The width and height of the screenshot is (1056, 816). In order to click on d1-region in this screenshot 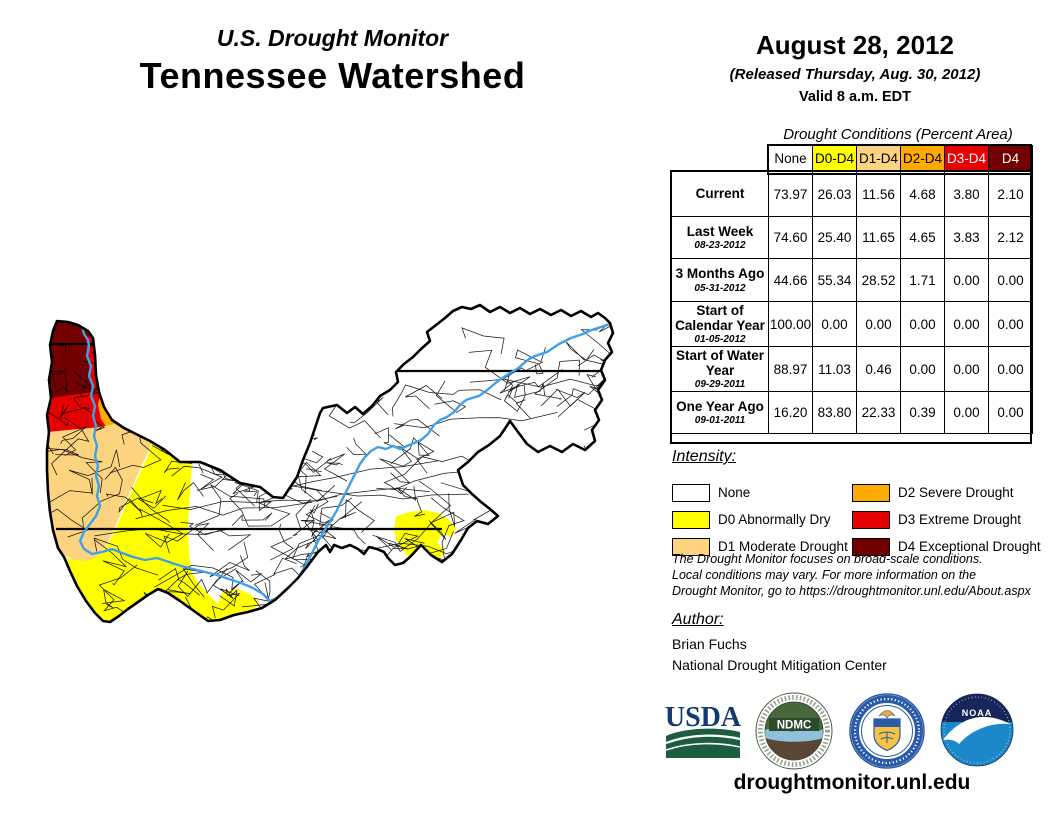, I will do `click(99, 493)`.